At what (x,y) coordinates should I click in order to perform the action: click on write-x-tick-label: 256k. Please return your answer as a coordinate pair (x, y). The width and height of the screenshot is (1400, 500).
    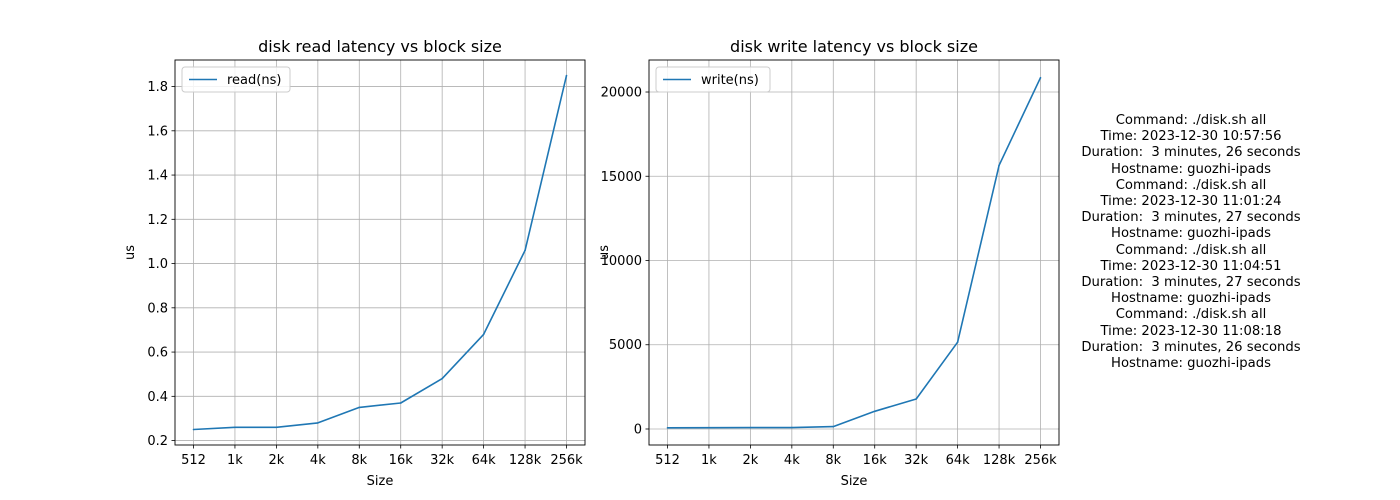
    Looking at the image, I should click on (1040, 460).